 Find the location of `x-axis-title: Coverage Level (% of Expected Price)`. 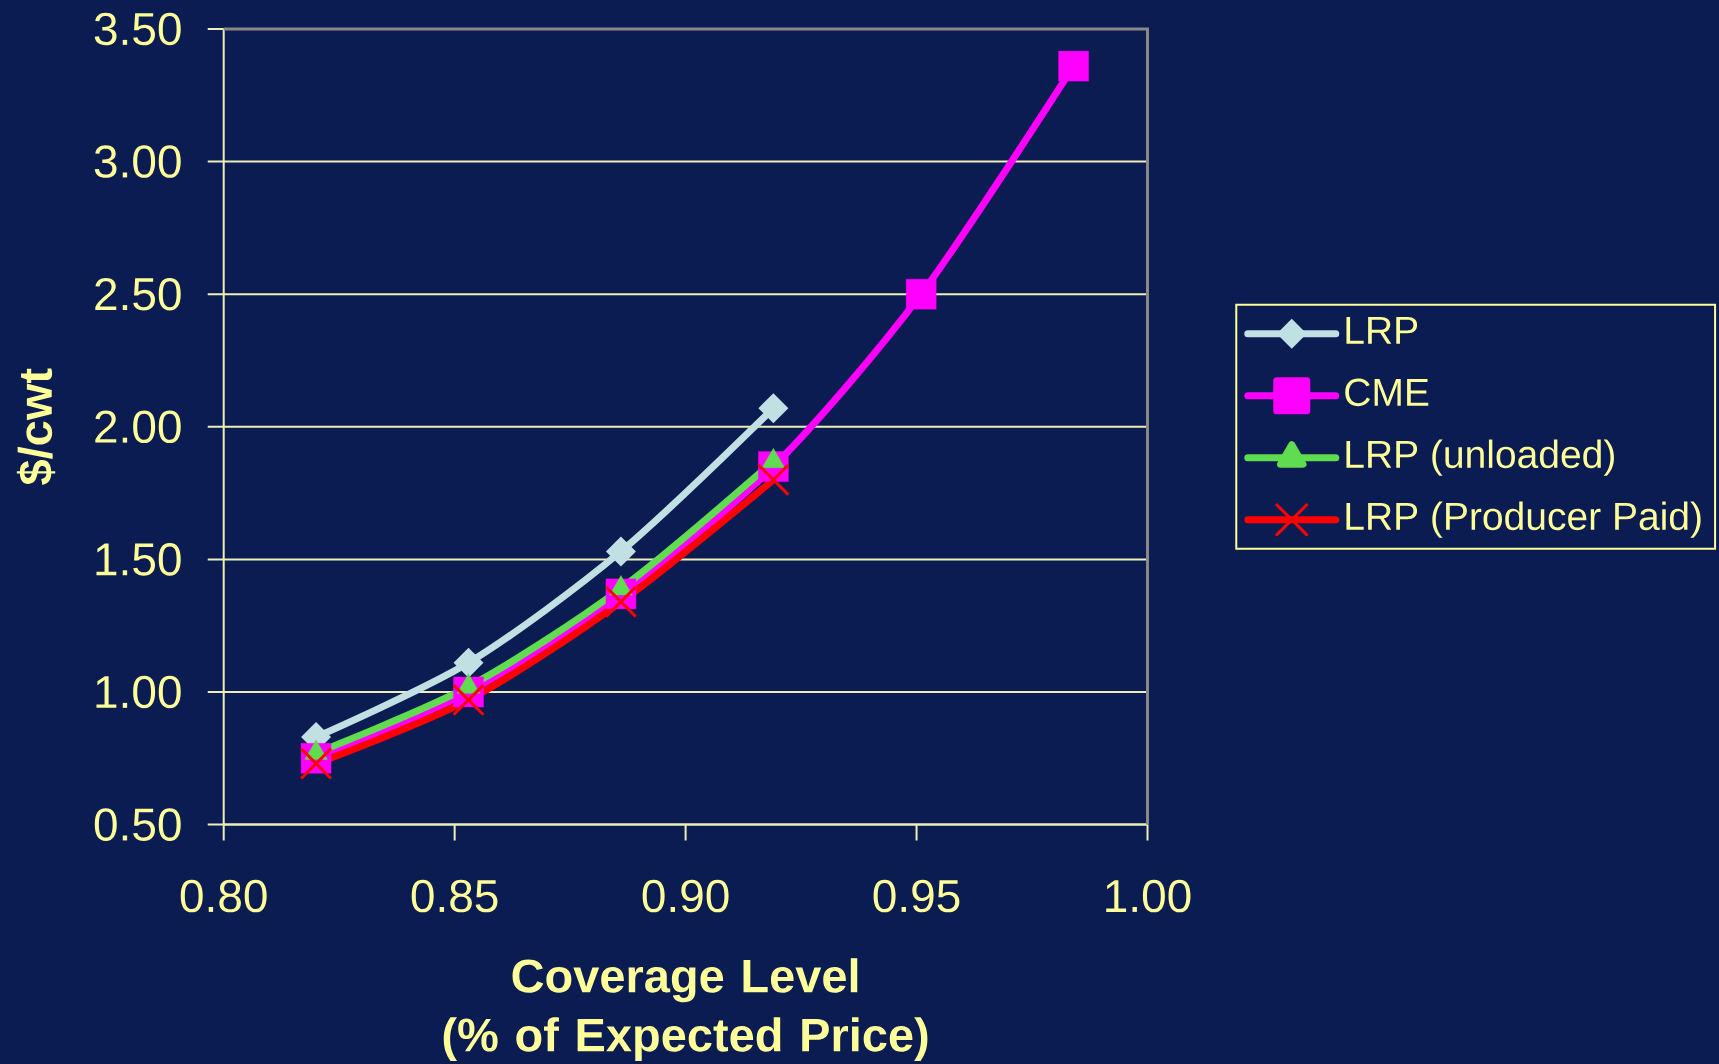

x-axis-title: Coverage Level (% of Expected Price) is located at coordinates (685, 1009).